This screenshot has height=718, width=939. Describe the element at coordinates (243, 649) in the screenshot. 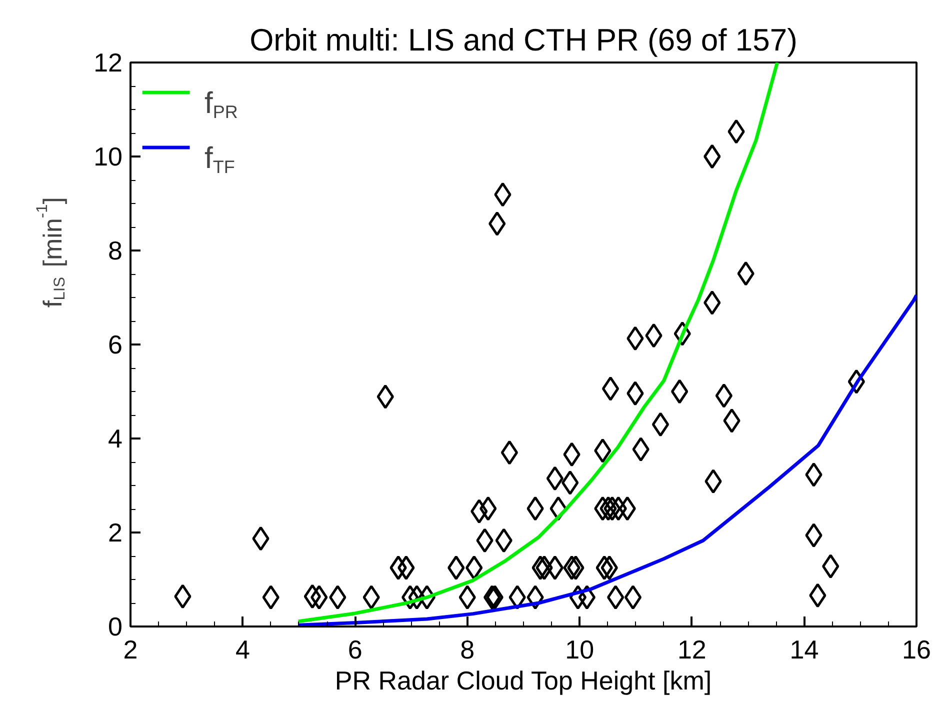

I see `x-tick-label: 4` at that location.